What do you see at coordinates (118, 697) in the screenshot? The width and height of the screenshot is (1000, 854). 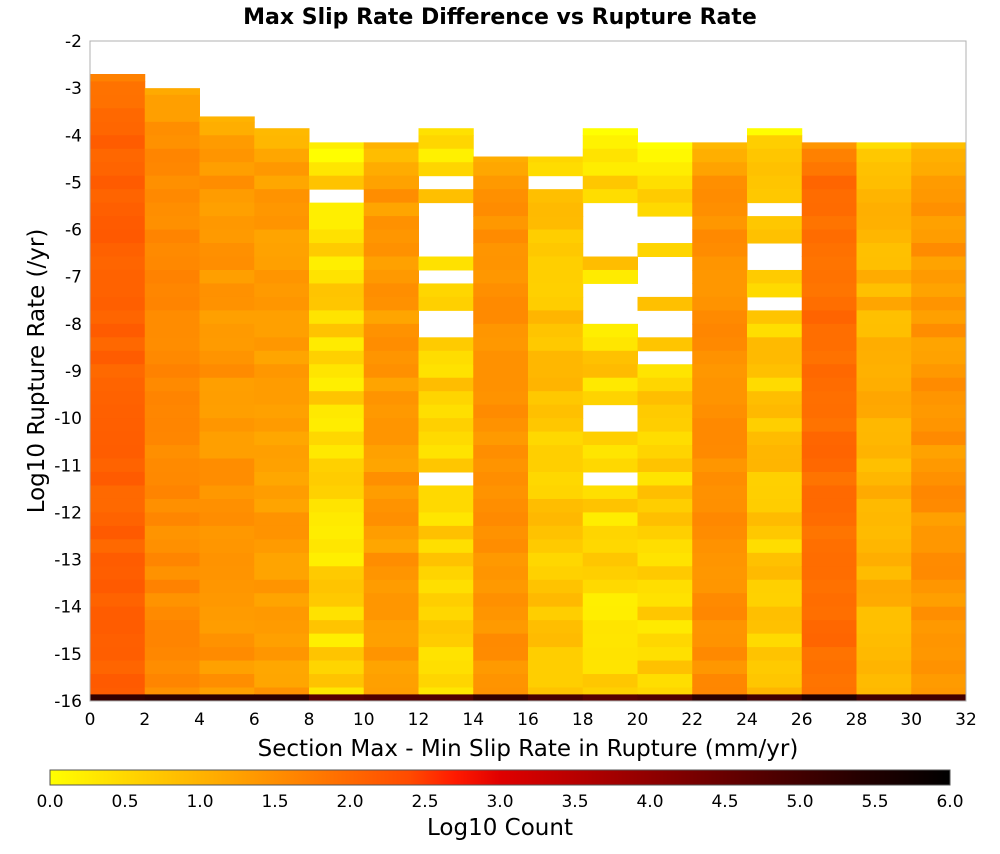 I see `heatmap-cell-bottom` at bounding box center [118, 697].